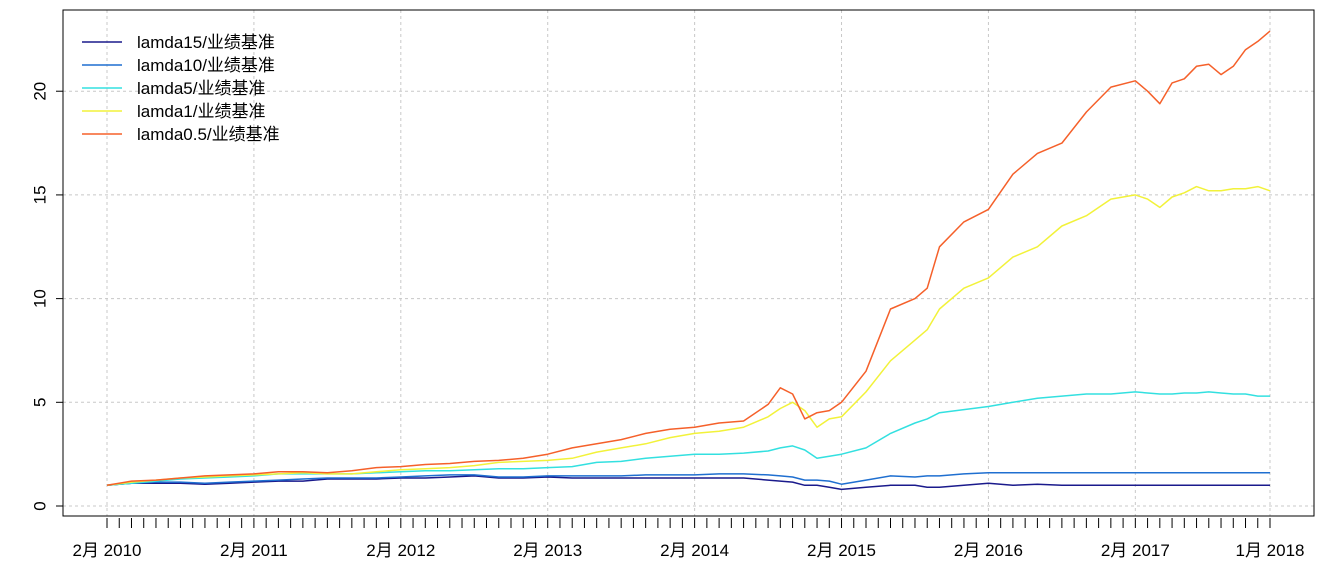 Image resolution: width=1329 pixels, height=570 pixels. What do you see at coordinates (39, 505) in the screenshot?
I see `y-tick-label: 0` at bounding box center [39, 505].